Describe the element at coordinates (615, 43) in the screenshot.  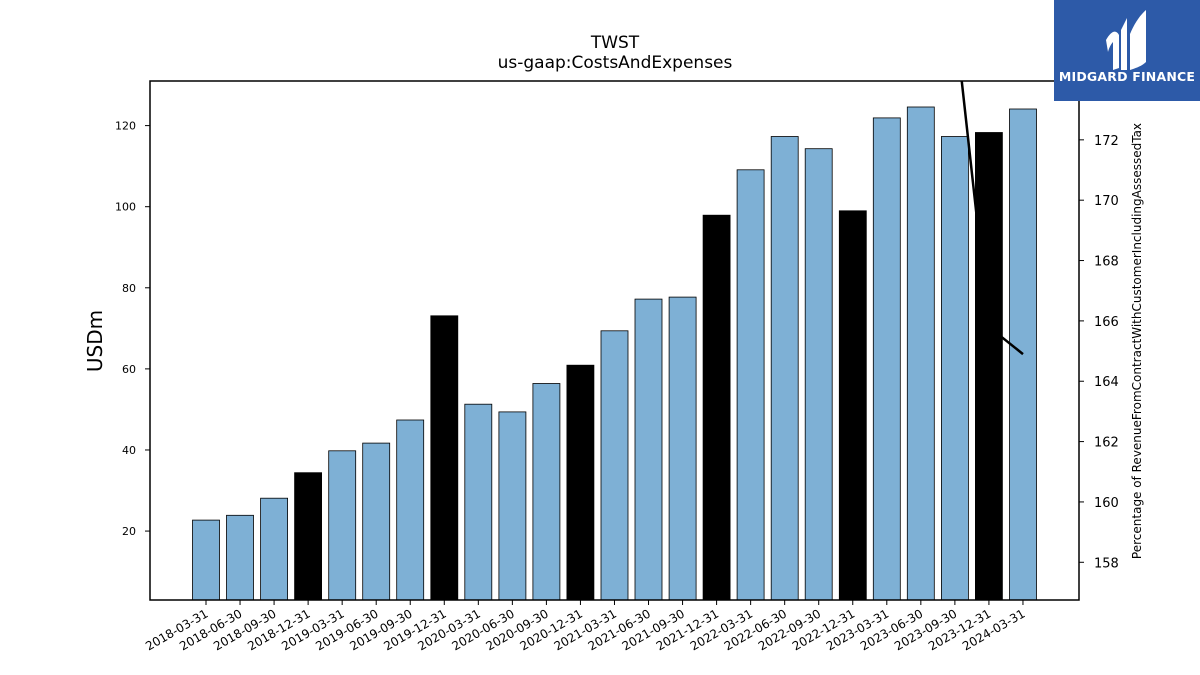
I see `chart-title: TWST` at that location.